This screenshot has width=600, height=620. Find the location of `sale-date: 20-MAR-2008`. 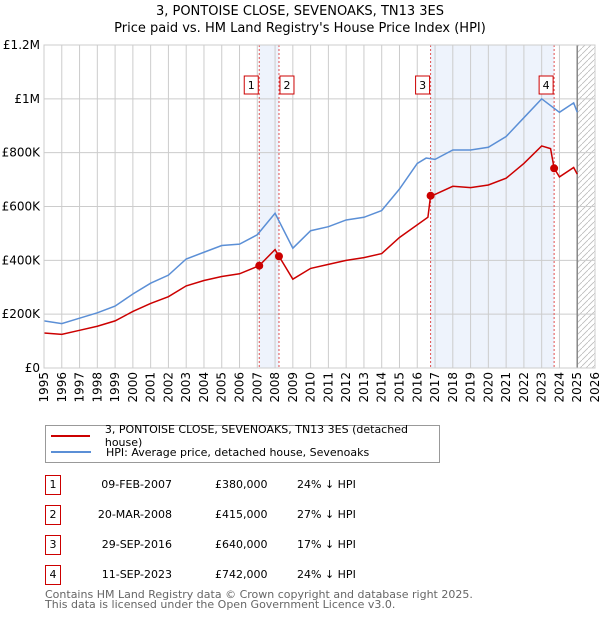

sale-date: 20-MAR-2008 is located at coordinates (134, 514).